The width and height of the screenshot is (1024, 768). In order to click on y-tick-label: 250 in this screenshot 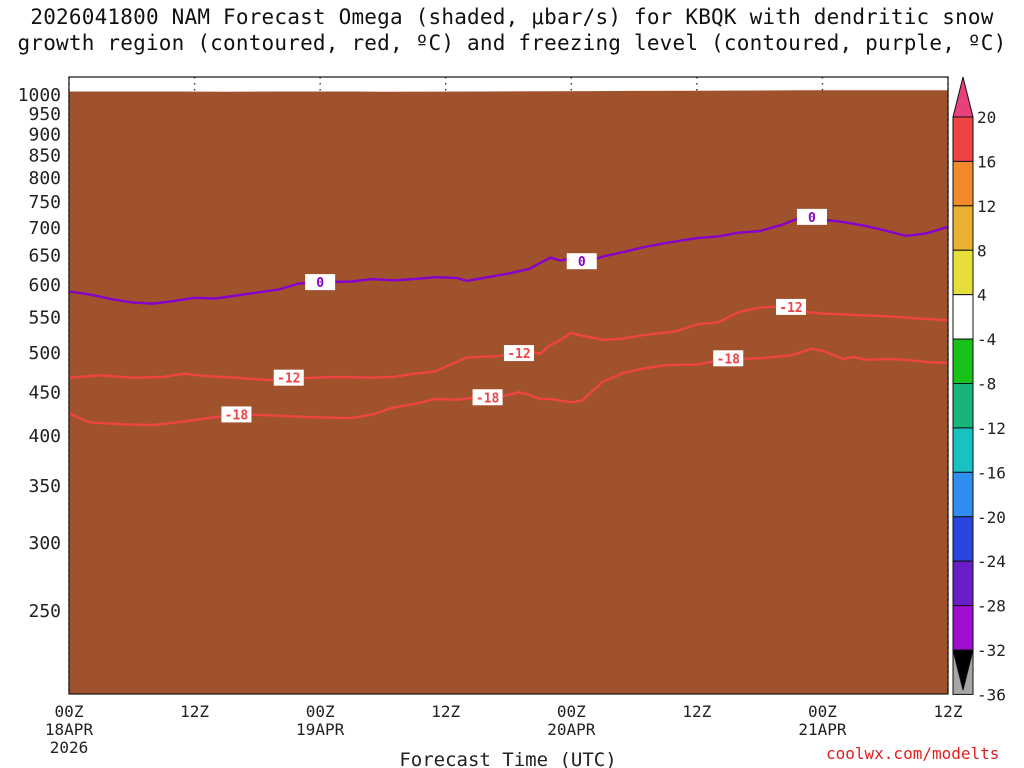, I will do `click(44, 611)`.